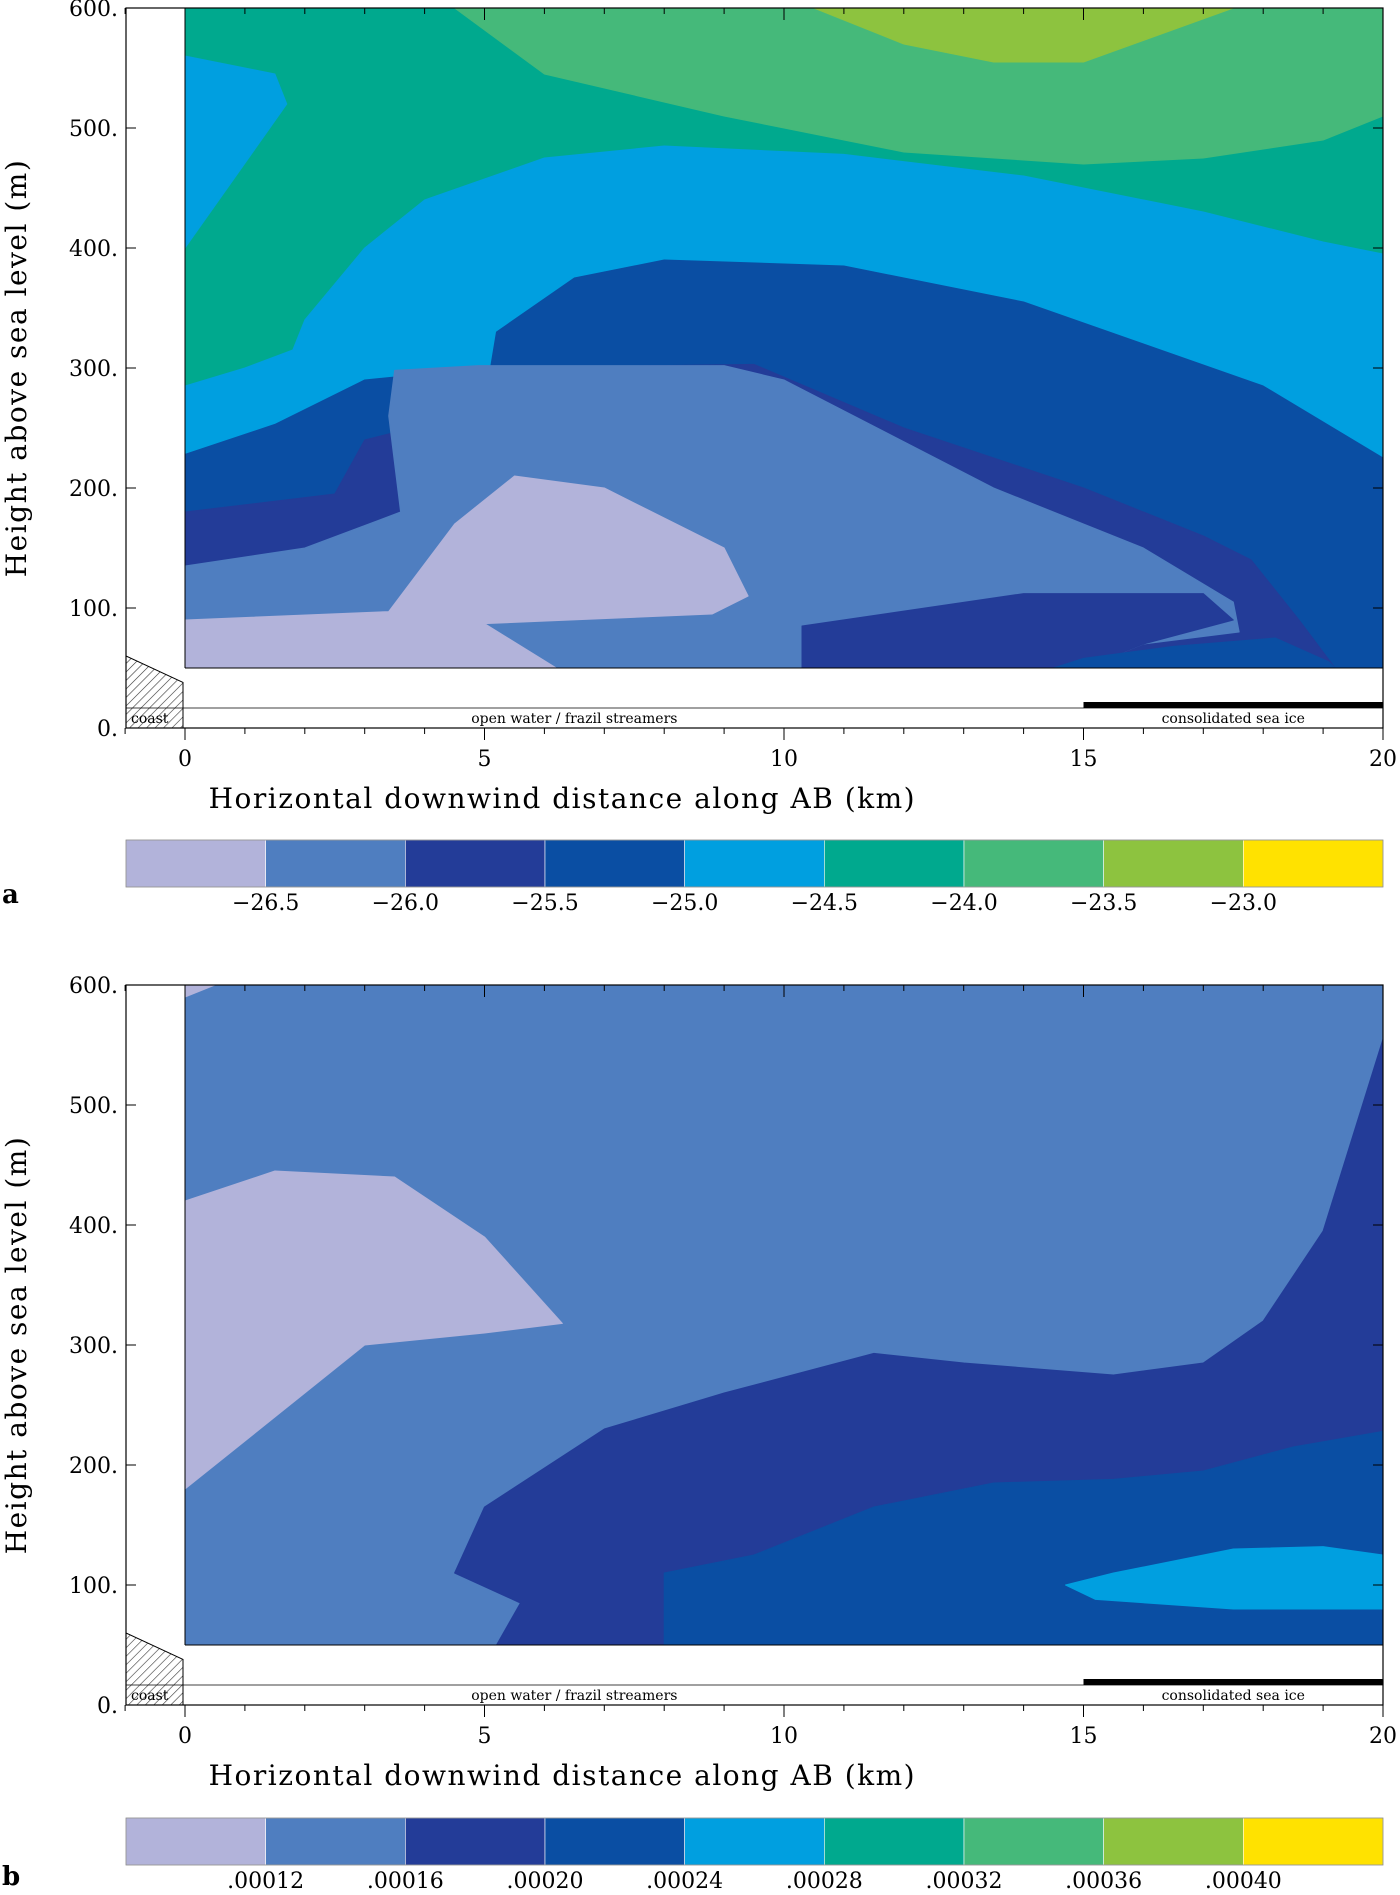 Image resolution: width=1400 pixels, height=1895 pixels. Describe the element at coordinates (265, 1881) in the screenshot. I see `colorbar-tick-label: .00012` at that location.